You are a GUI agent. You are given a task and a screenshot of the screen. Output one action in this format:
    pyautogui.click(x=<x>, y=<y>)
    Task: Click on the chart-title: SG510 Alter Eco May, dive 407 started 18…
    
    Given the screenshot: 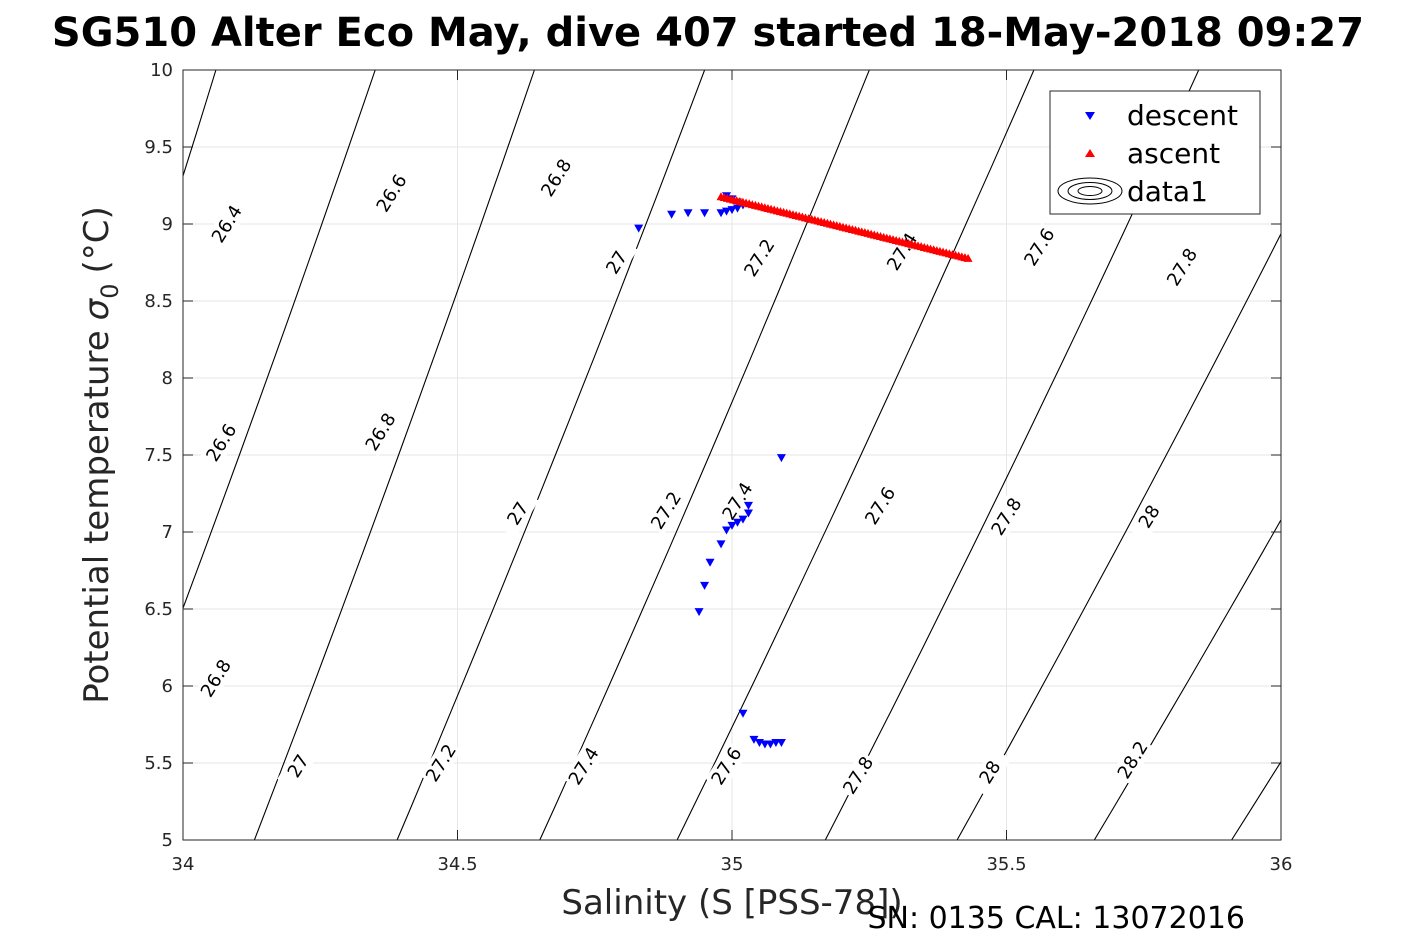 What is the action you would take?
    pyautogui.click(x=708, y=33)
    